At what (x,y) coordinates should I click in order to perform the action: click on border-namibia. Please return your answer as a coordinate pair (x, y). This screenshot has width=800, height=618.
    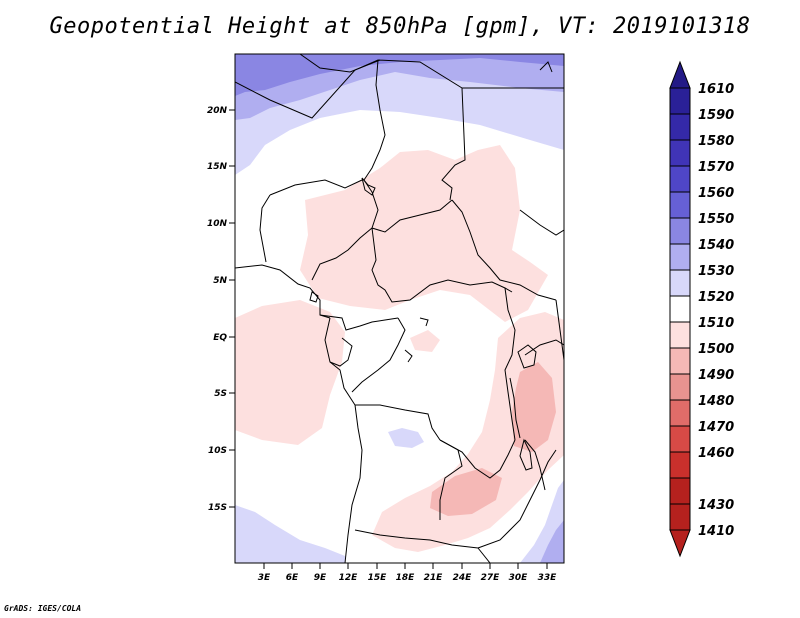
    Looking at the image, I should click on (416, 539).